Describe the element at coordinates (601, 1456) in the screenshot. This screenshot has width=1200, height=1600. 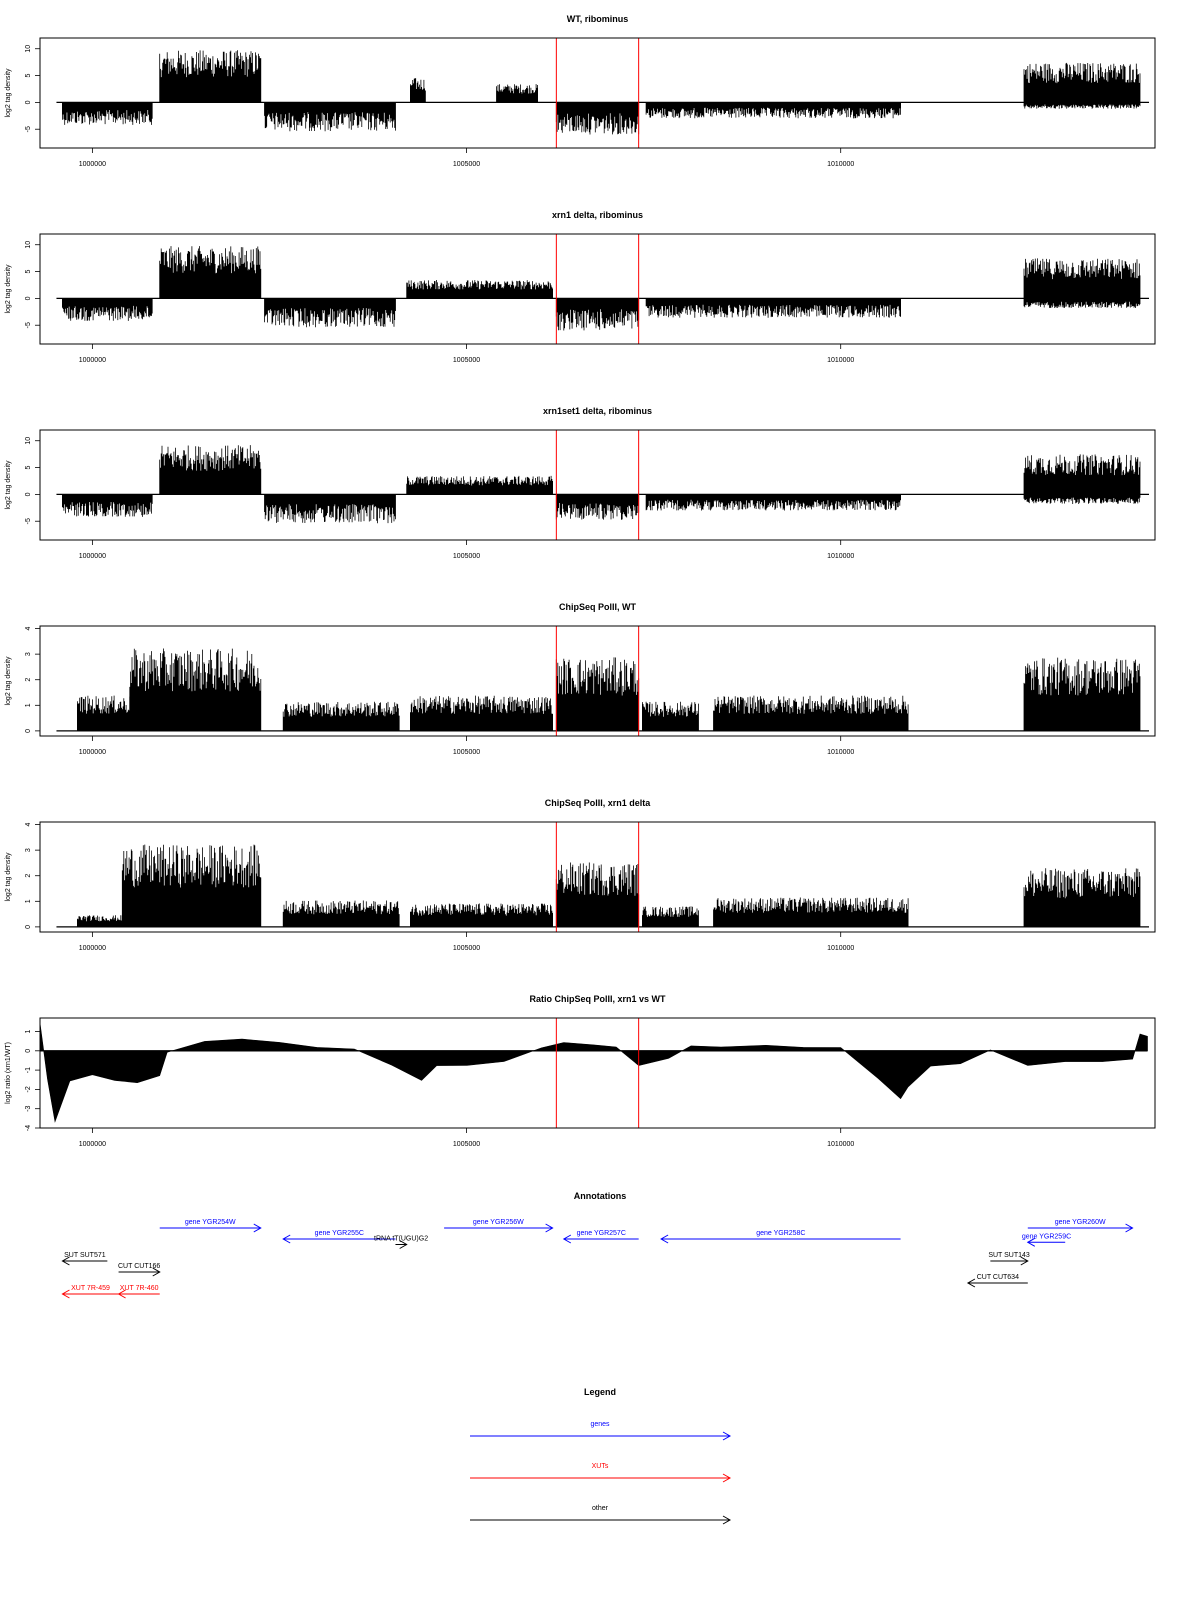
I see `legend-panel: Legend genes XUTs other` at that location.